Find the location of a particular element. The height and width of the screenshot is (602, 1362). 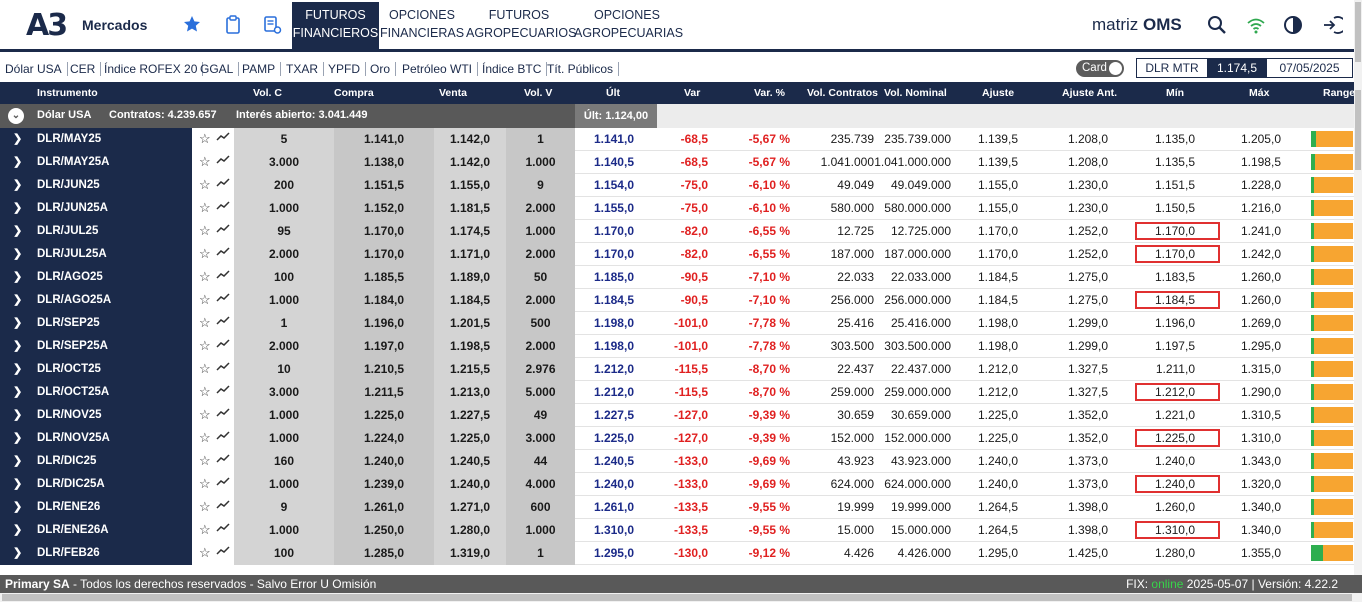

venta-cell: 1.319,0 is located at coordinates (470, 553).